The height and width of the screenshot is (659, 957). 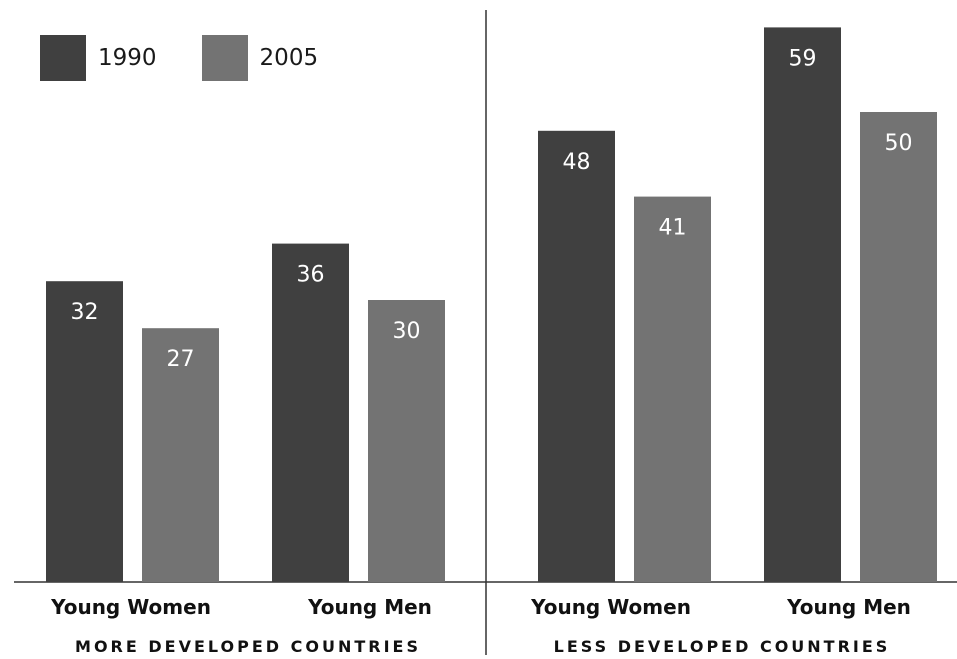 What do you see at coordinates (248, 646) in the screenshot?
I see `group-label: MORE DEVELOPED COUNTRIES` at bounding box center [248, 646].